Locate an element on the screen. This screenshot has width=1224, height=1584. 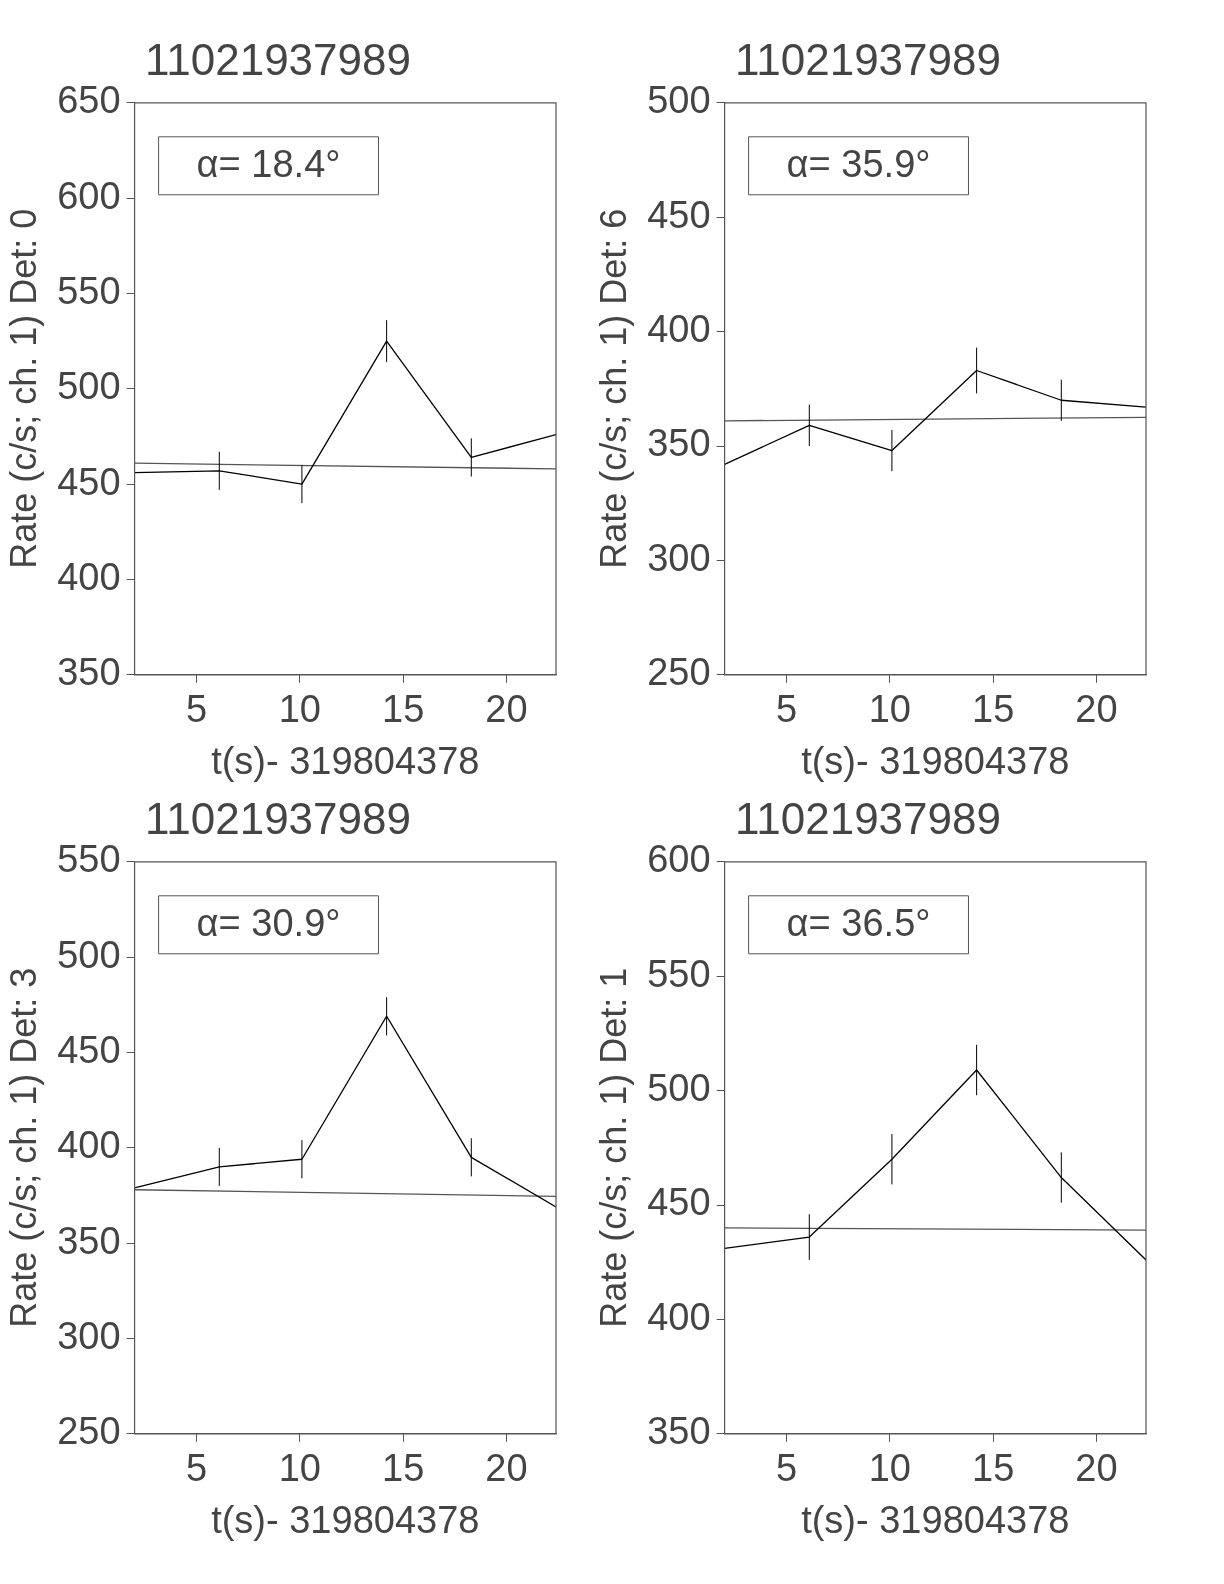
annotation: α= 35.9° is located at coordinates (858, 164).